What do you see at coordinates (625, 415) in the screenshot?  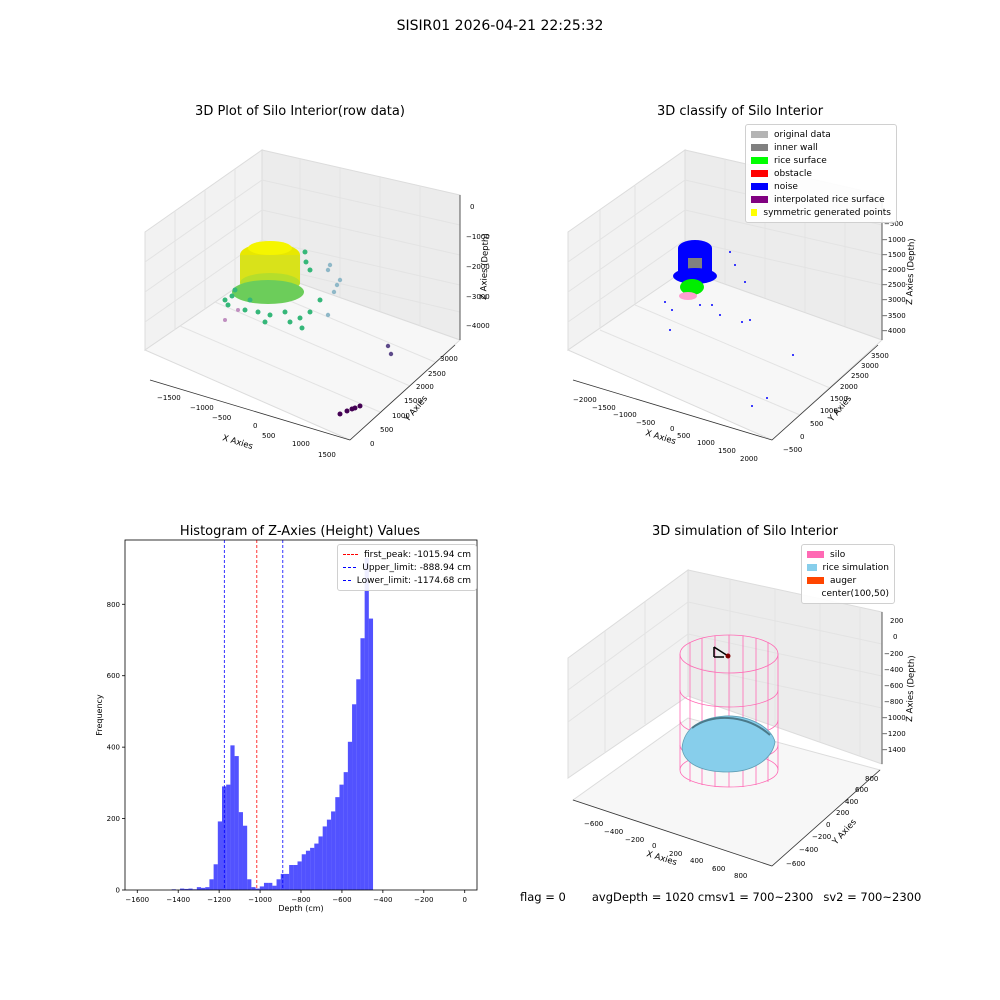 I see `classify-xtick: −1000` at bounding box center [625, 415].